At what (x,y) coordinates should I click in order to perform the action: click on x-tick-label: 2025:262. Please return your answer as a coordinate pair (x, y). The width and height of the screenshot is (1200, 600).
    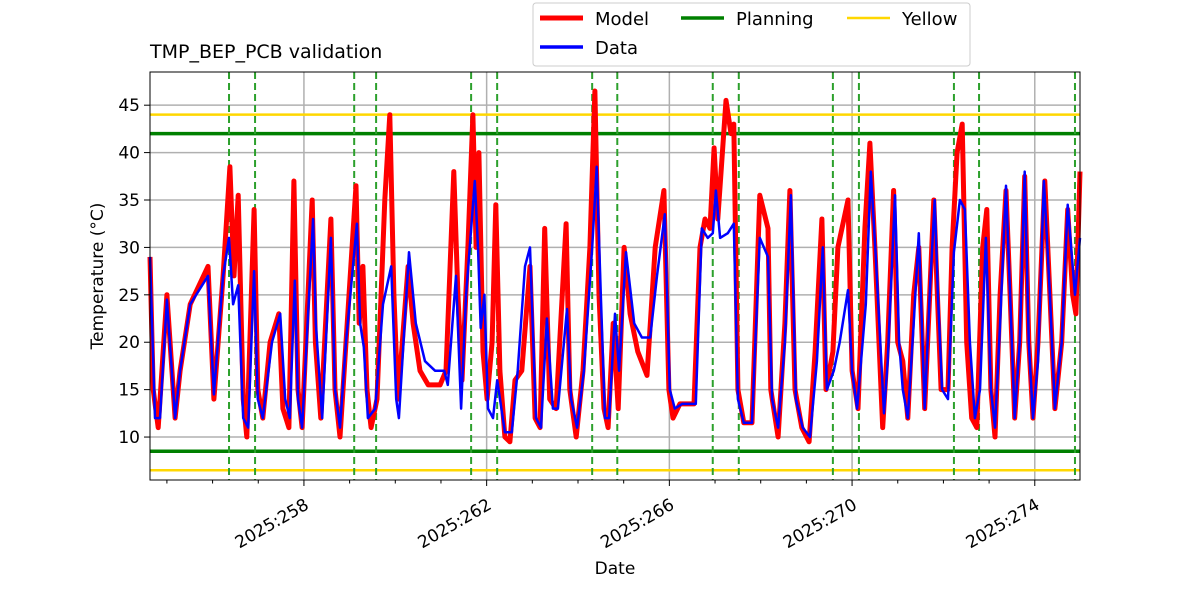
    Looking at the image, I should click on (455, 524).